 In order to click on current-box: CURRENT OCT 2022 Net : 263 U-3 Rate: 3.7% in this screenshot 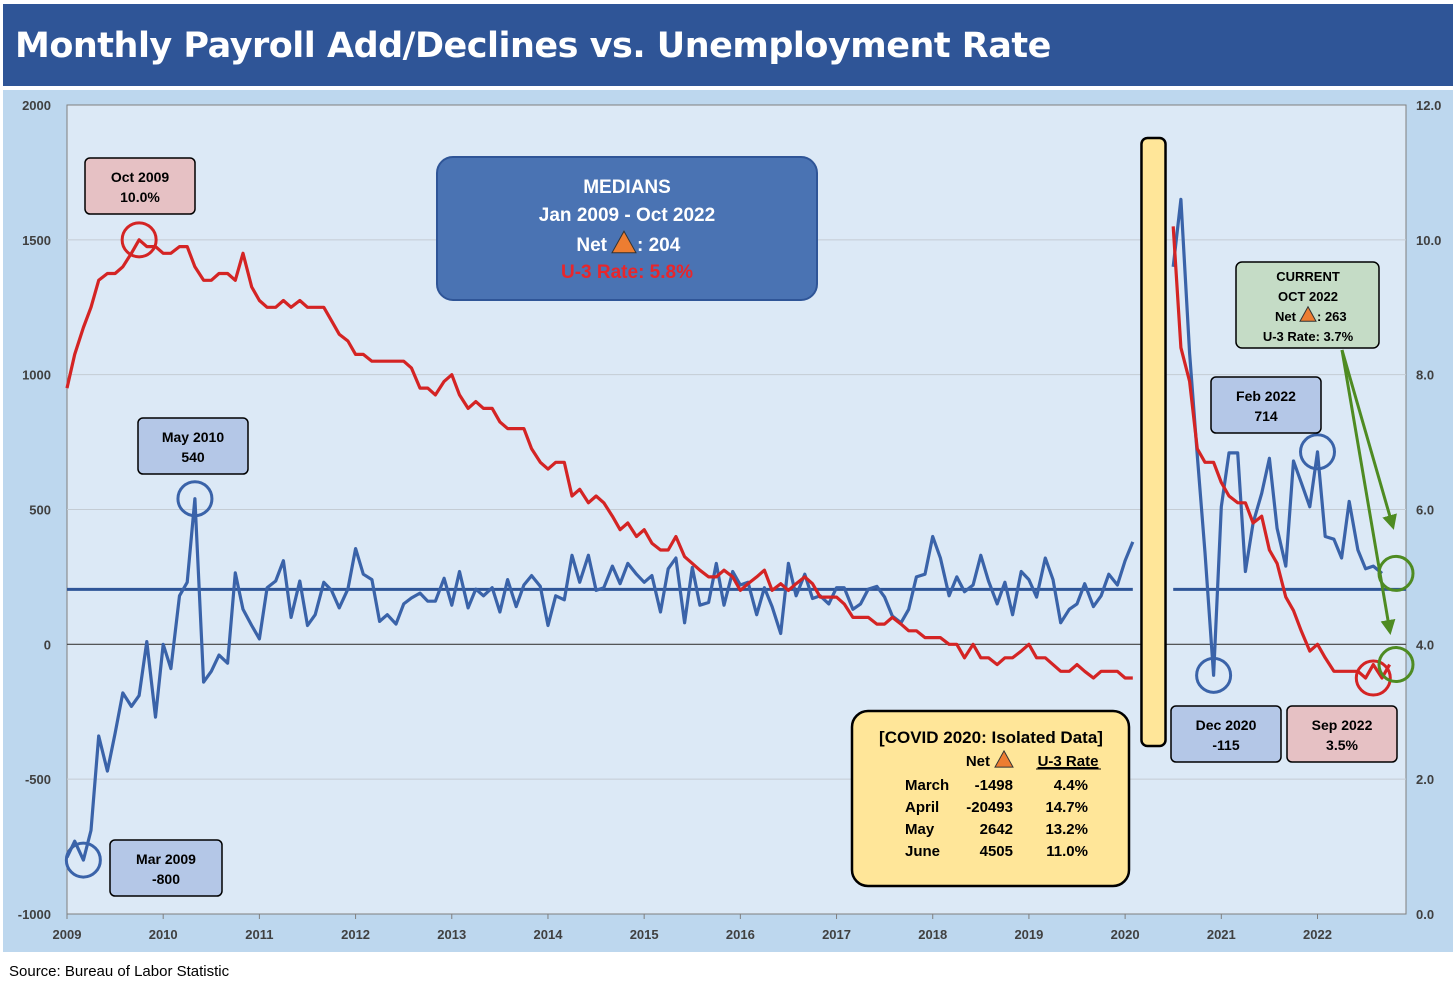, I will do `click(1307, 305)`.